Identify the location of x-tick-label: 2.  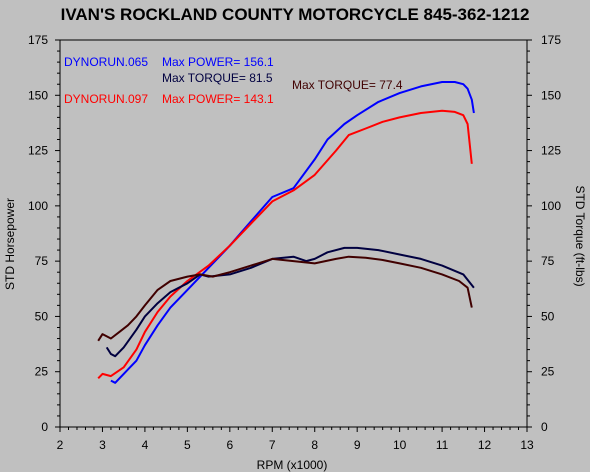
(60, 445).